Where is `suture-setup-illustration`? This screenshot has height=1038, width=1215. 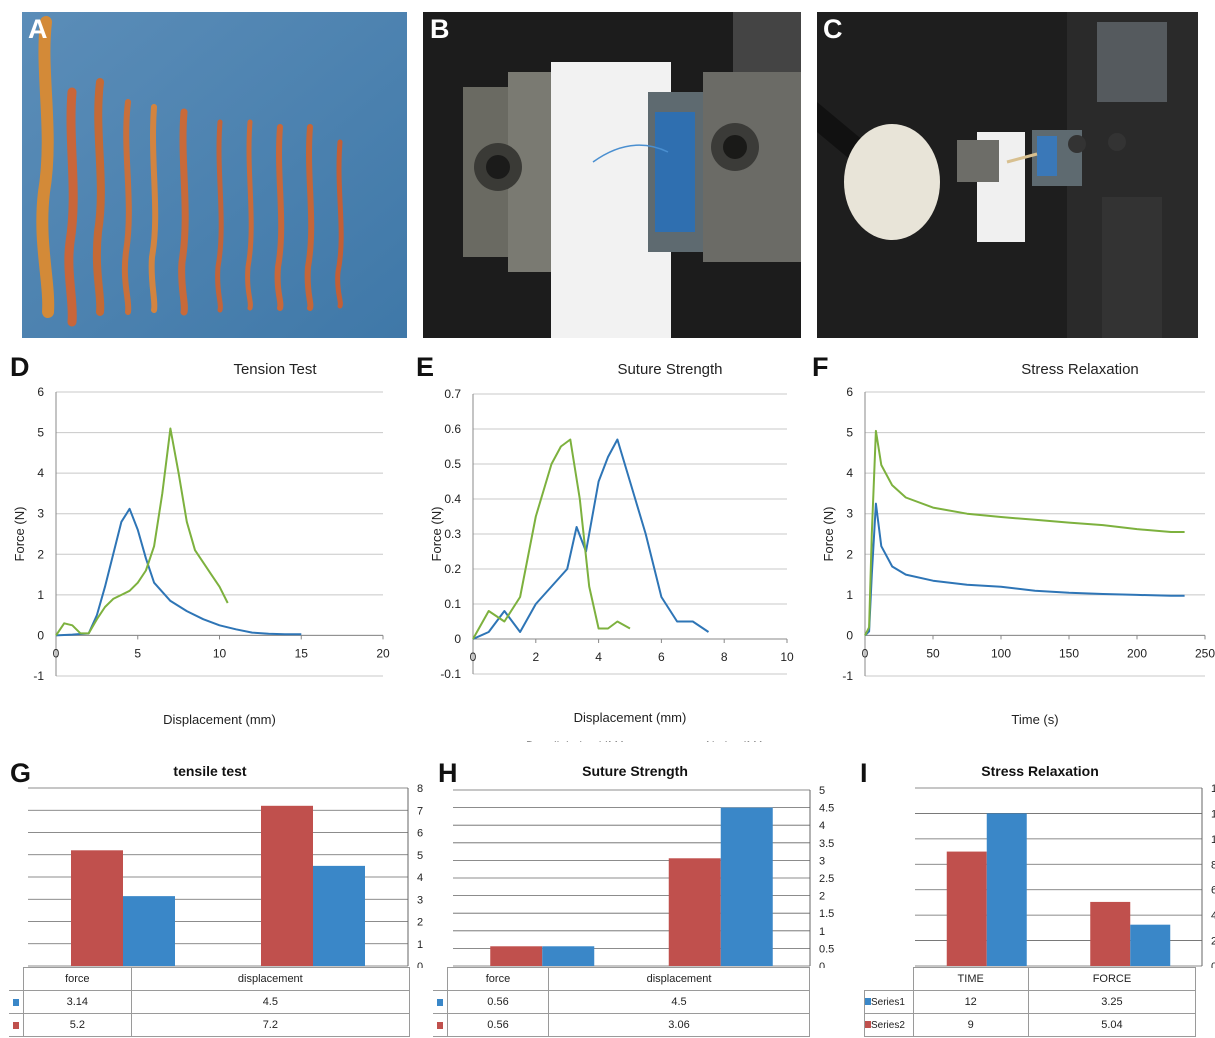 suture-setup-illustration is located at coordinates (612, 175).